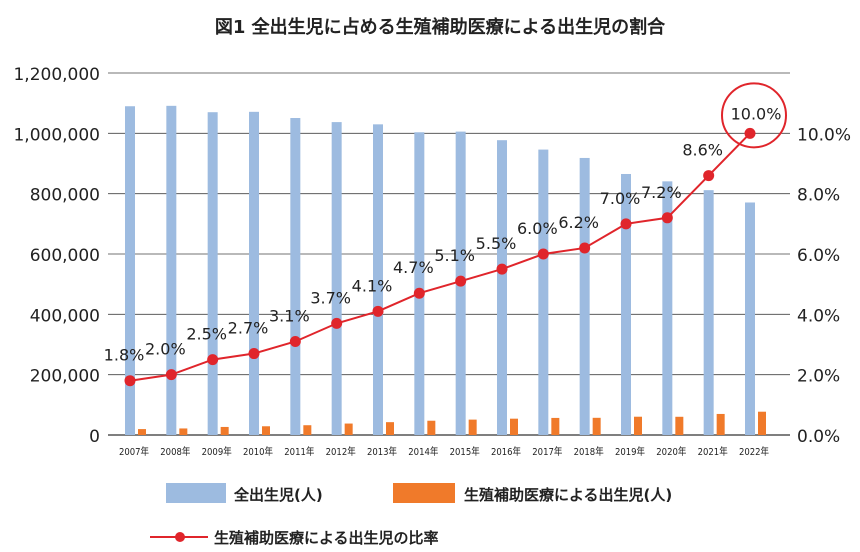  I want to click on ratio-label: 10.0%, so click(756, 113).